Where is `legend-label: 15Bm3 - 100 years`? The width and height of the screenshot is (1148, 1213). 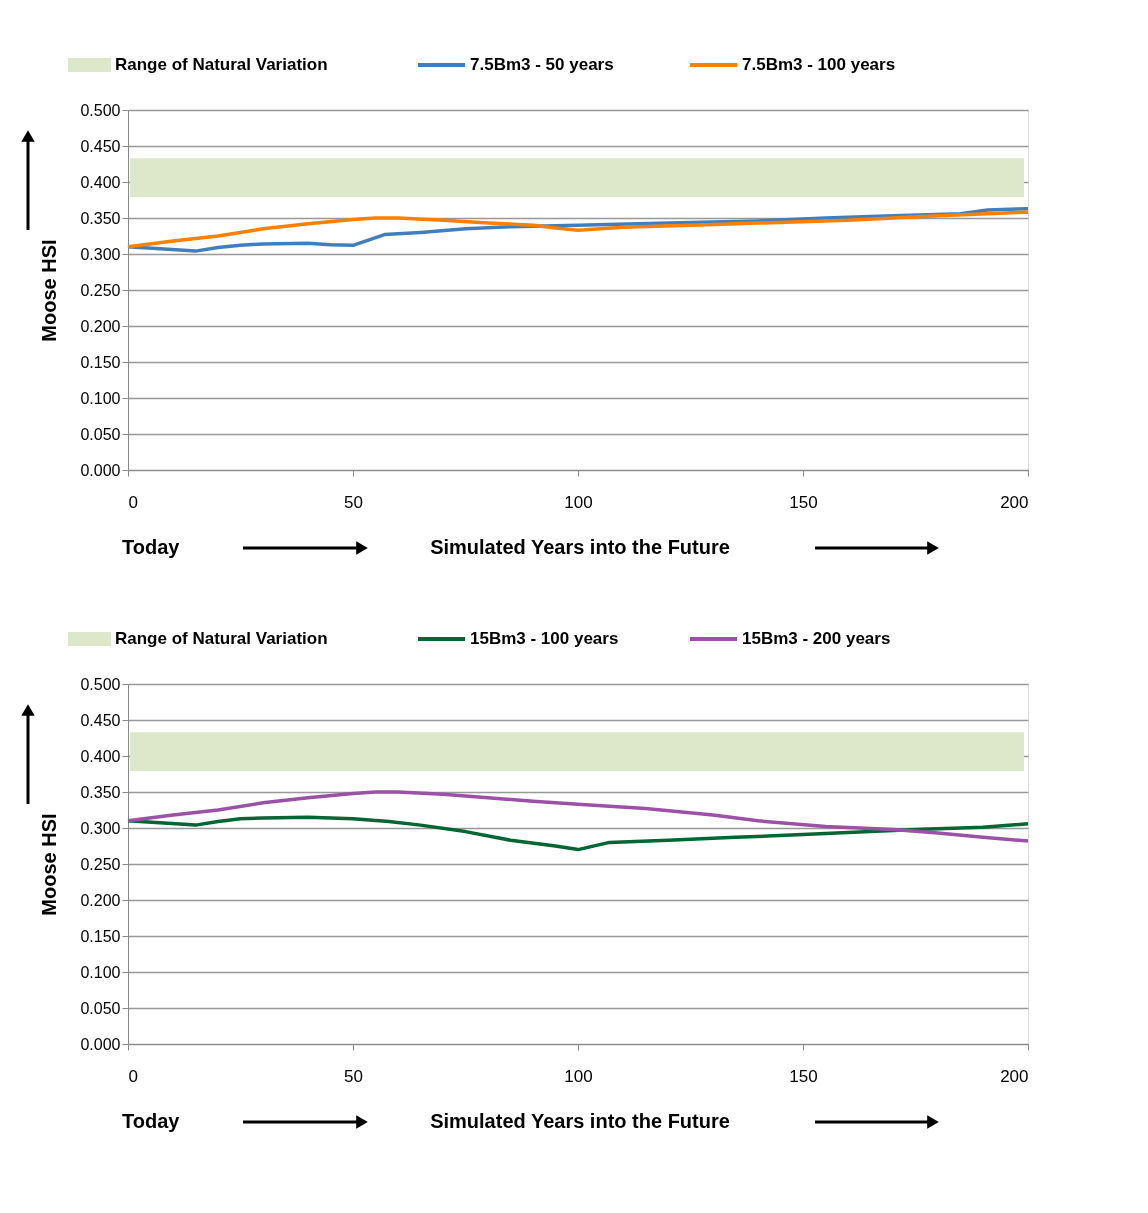
legend-label: 15Bm3 - 100 years is located at coordinates (544, 638).